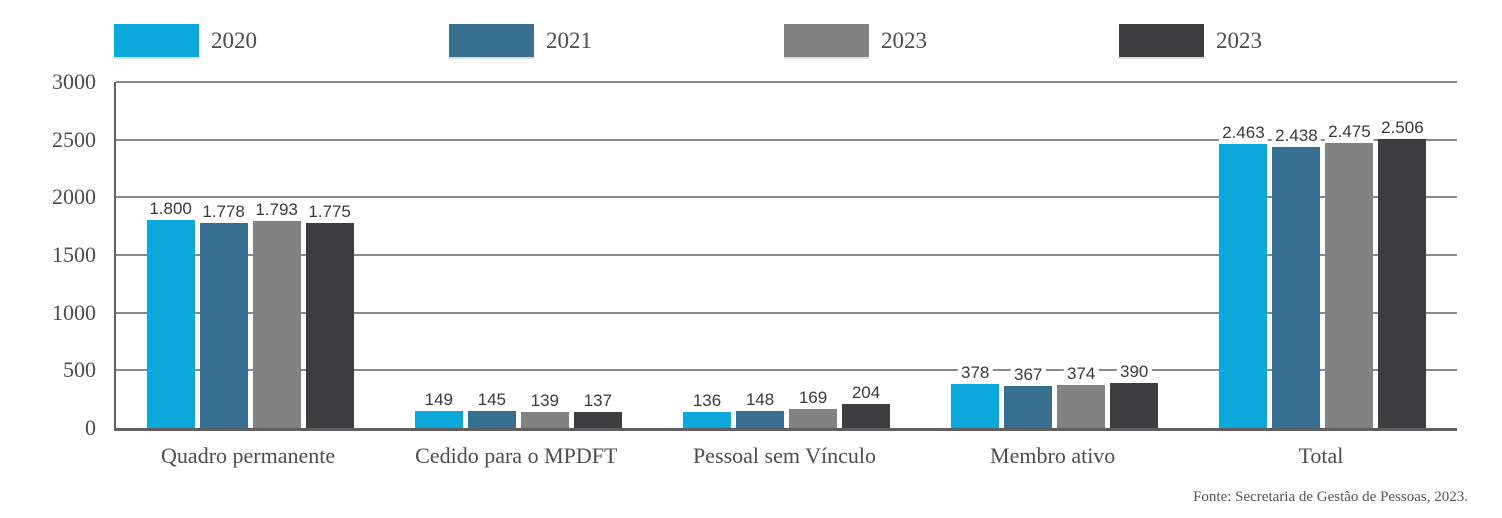 This screenshot has height=518, width=1502. What do you see at coordinates (329, 325) in the screenshot?
I see `bar-Quadro permanente-2023-3` at bounding box center [329, 325].